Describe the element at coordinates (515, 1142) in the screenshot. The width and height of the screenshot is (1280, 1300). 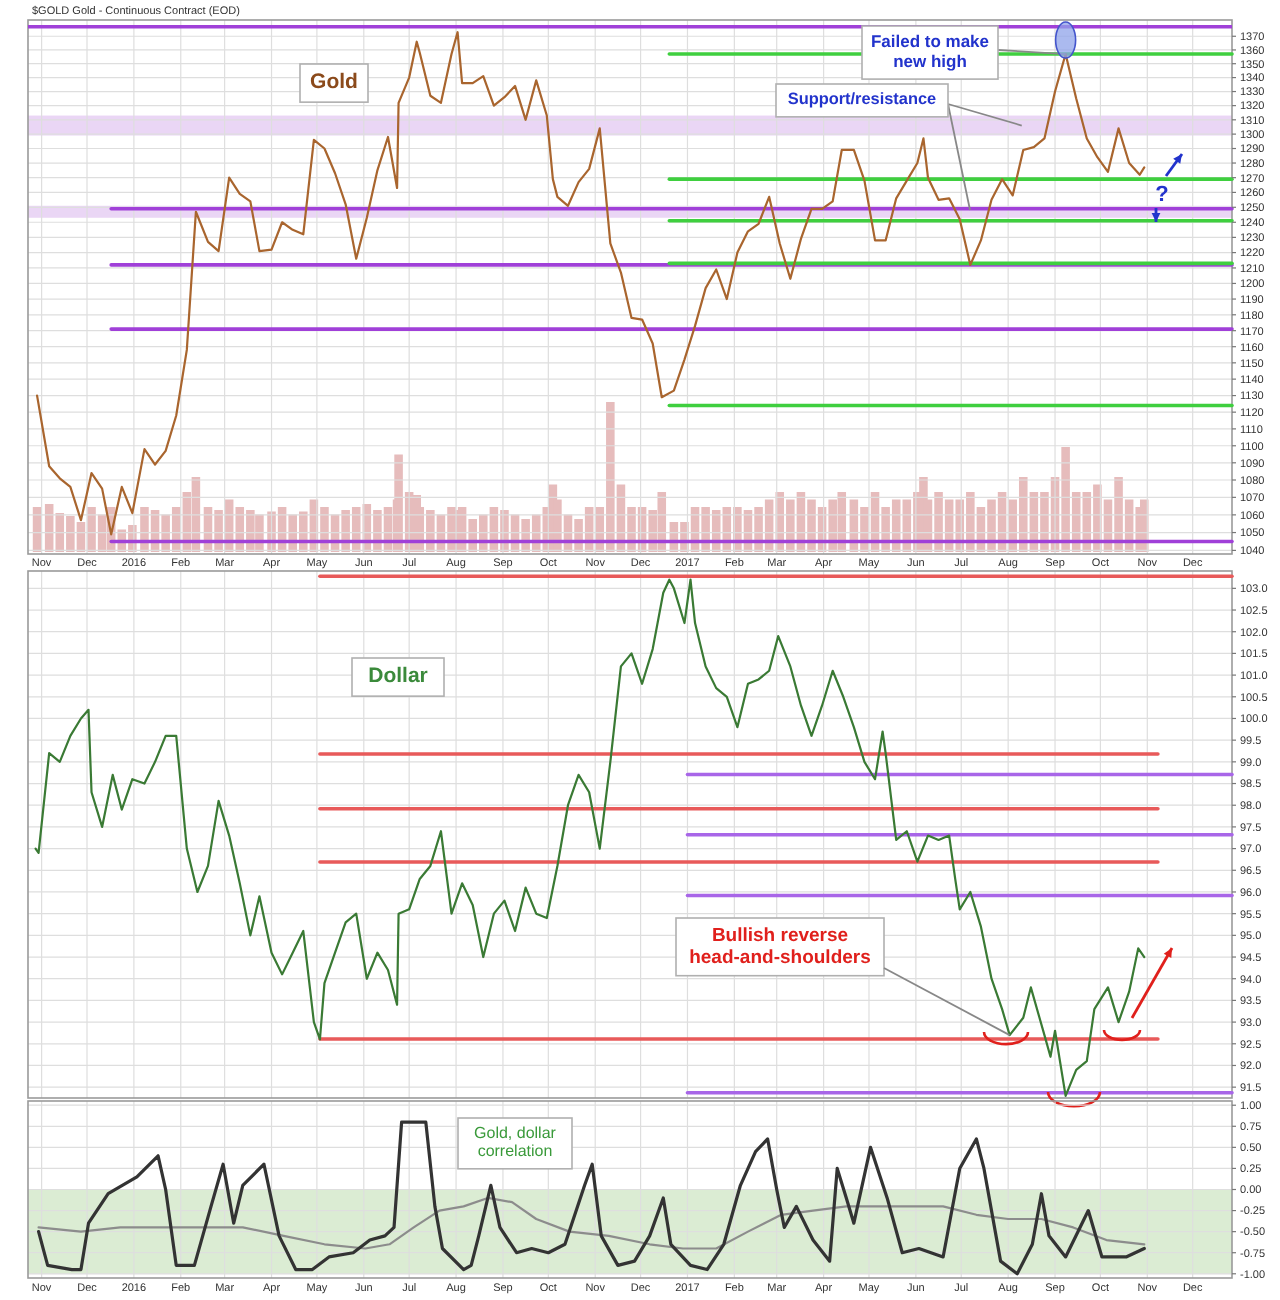
I see `annotation: Gold, dollar correlation` at that location.